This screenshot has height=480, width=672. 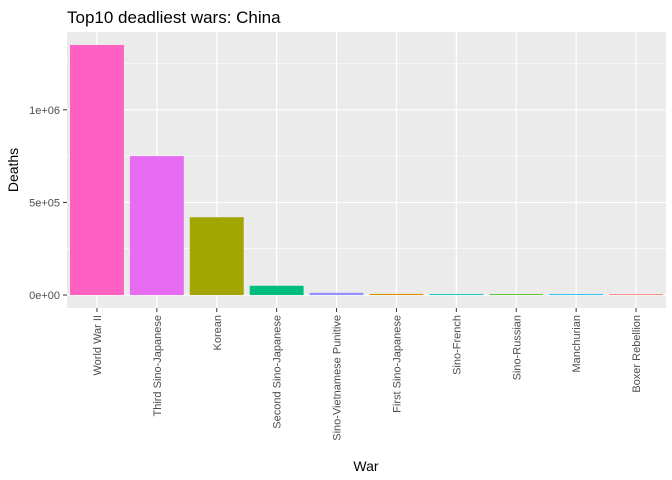 What do you see at coordinates (44, 296) in the screenshot?
I see `y-tick-label: 0e+00` at bounding box center [44, 296].